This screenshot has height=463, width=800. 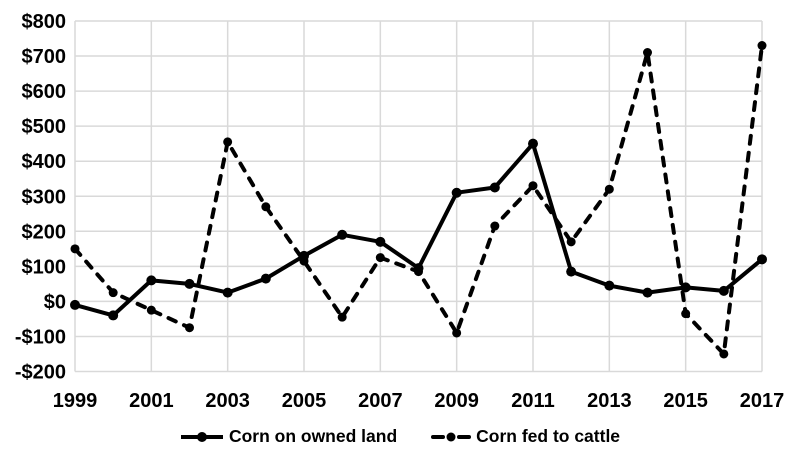 What do you see at coordinates (451, 436) in the screenshot?
I see `dashed-line-legend-icon` at bounding box center [451, 436].